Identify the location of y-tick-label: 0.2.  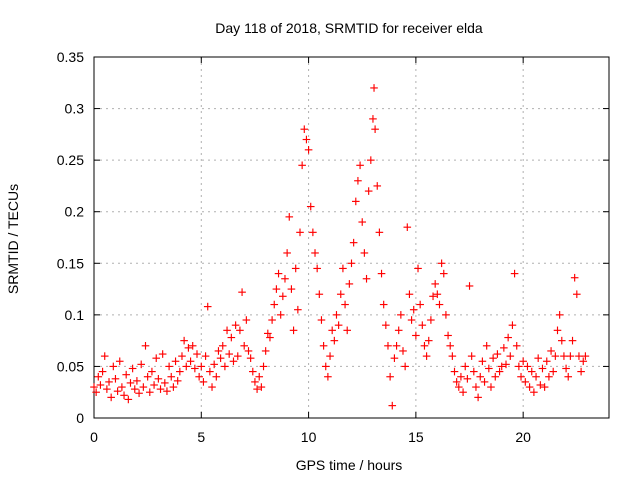
(75, 212).